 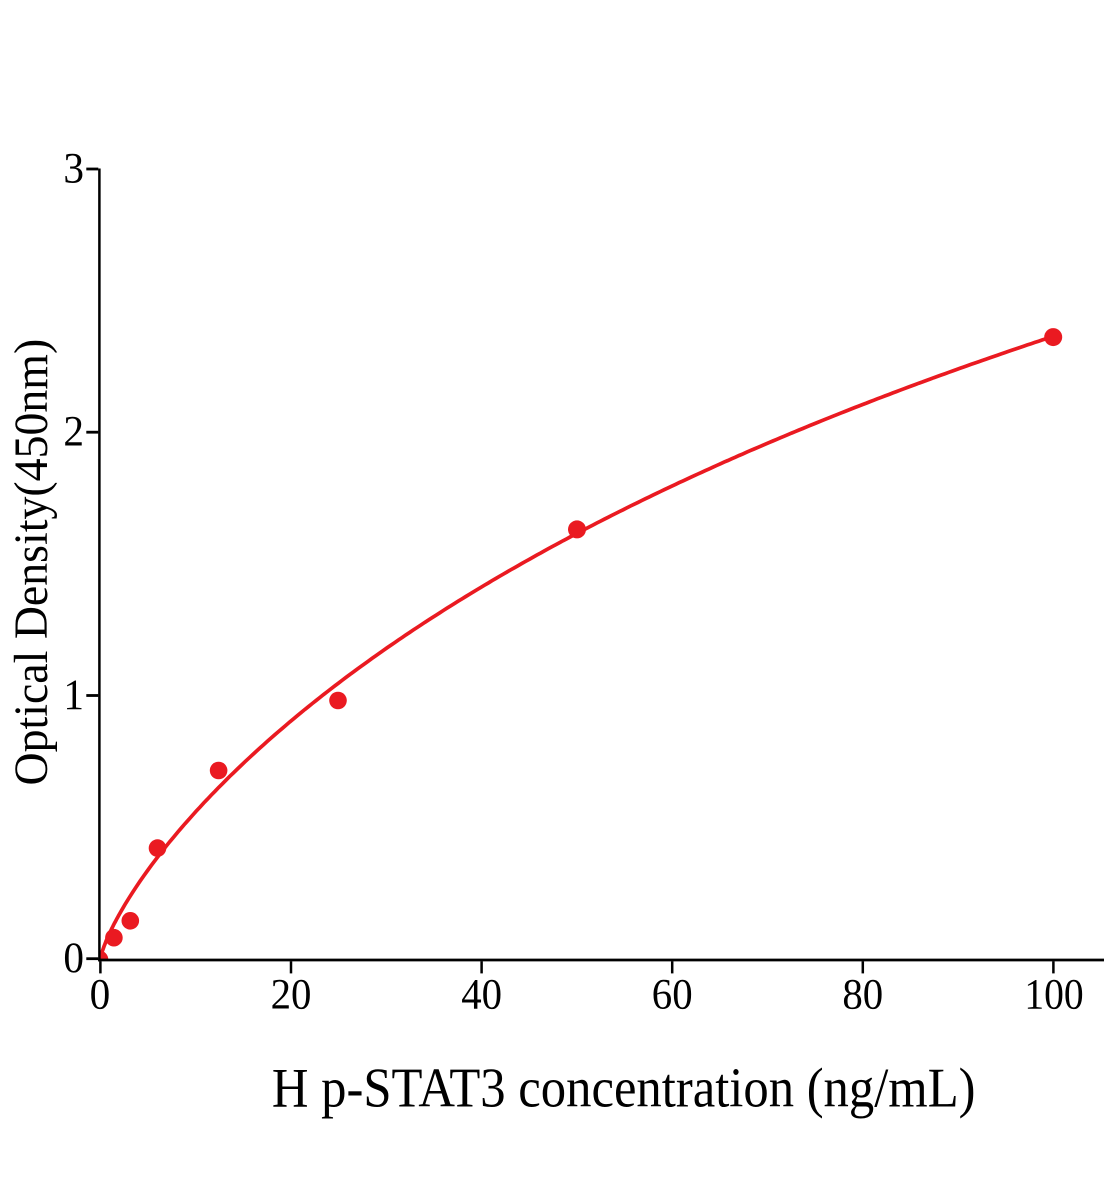 What do you see at coordinates (672, 994) in the screenshot?
I see `svg-text: 60` at bounding box center [672, 994].